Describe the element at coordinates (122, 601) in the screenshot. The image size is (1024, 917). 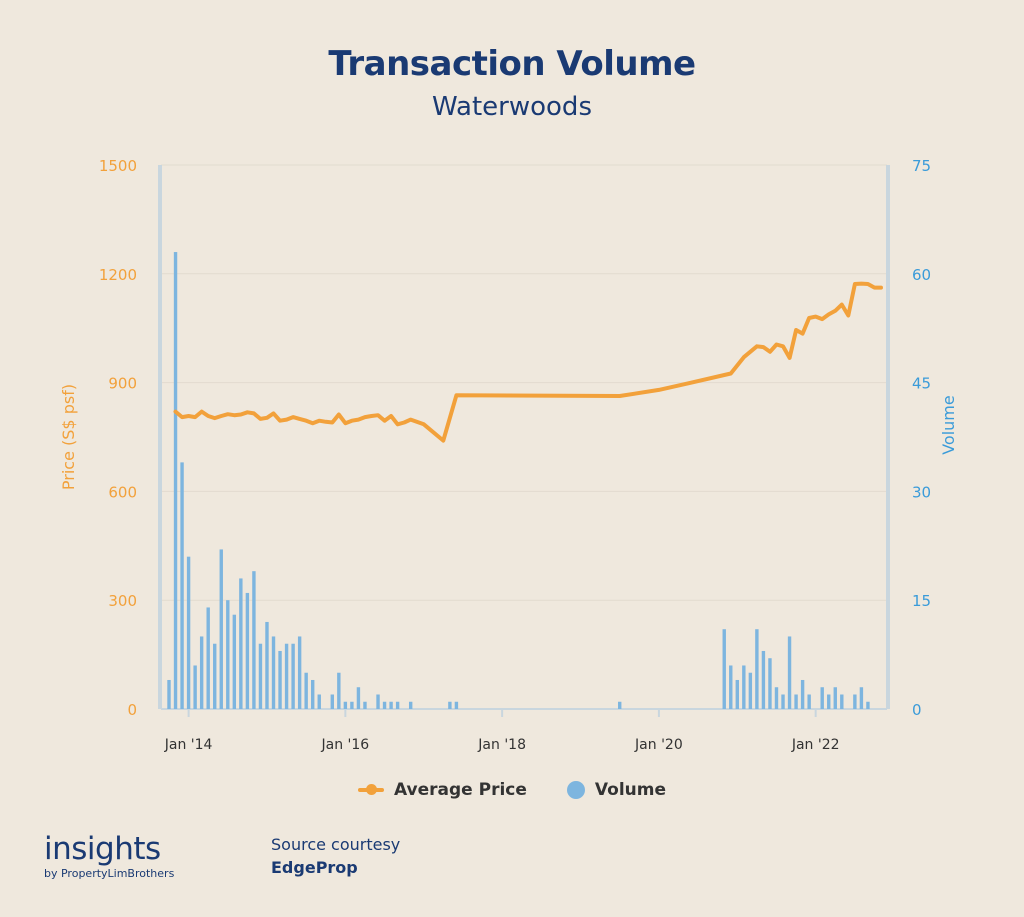
I see `y-left-tick-label: 300` at that location.